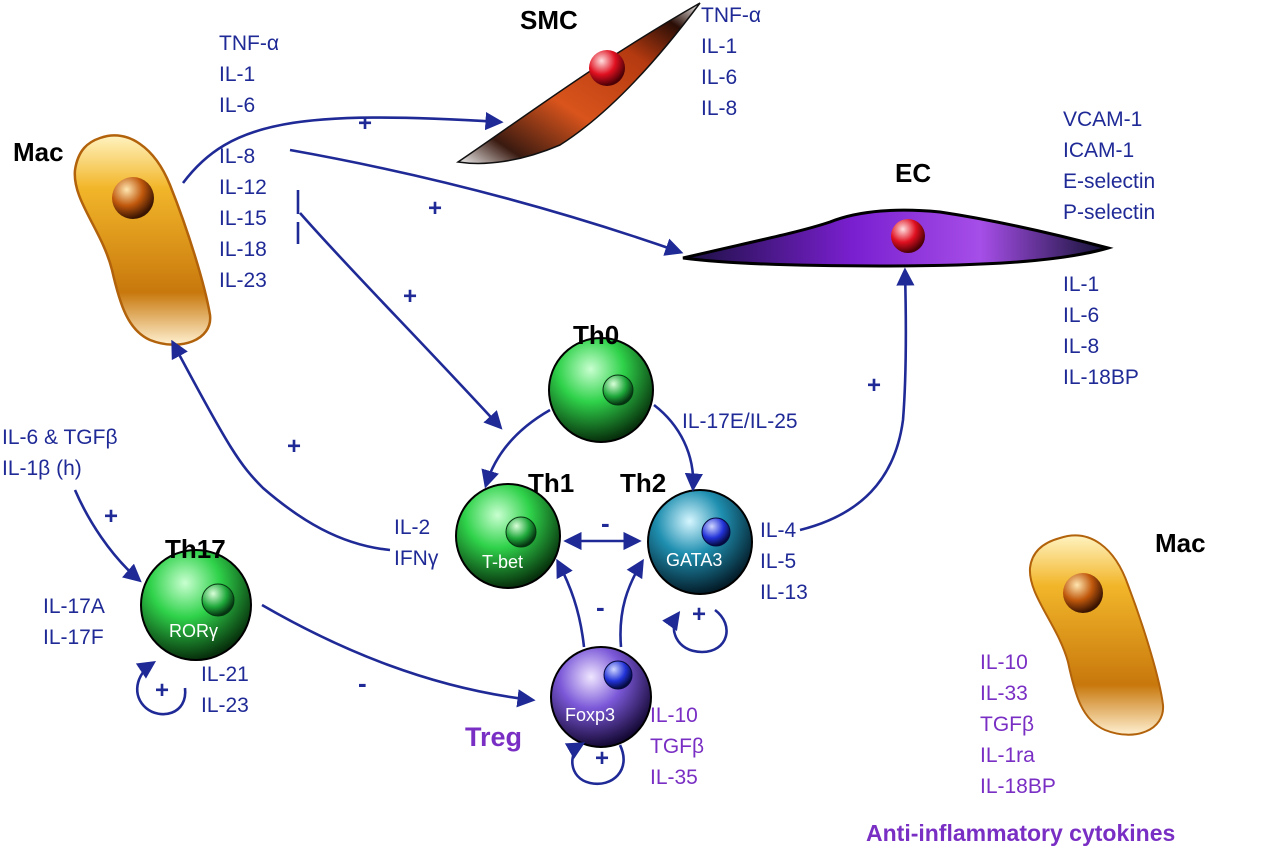 The width and height of the screenshot is (1280, 852). I want to click on tf-gata3: GATA3, so click(694, 560).